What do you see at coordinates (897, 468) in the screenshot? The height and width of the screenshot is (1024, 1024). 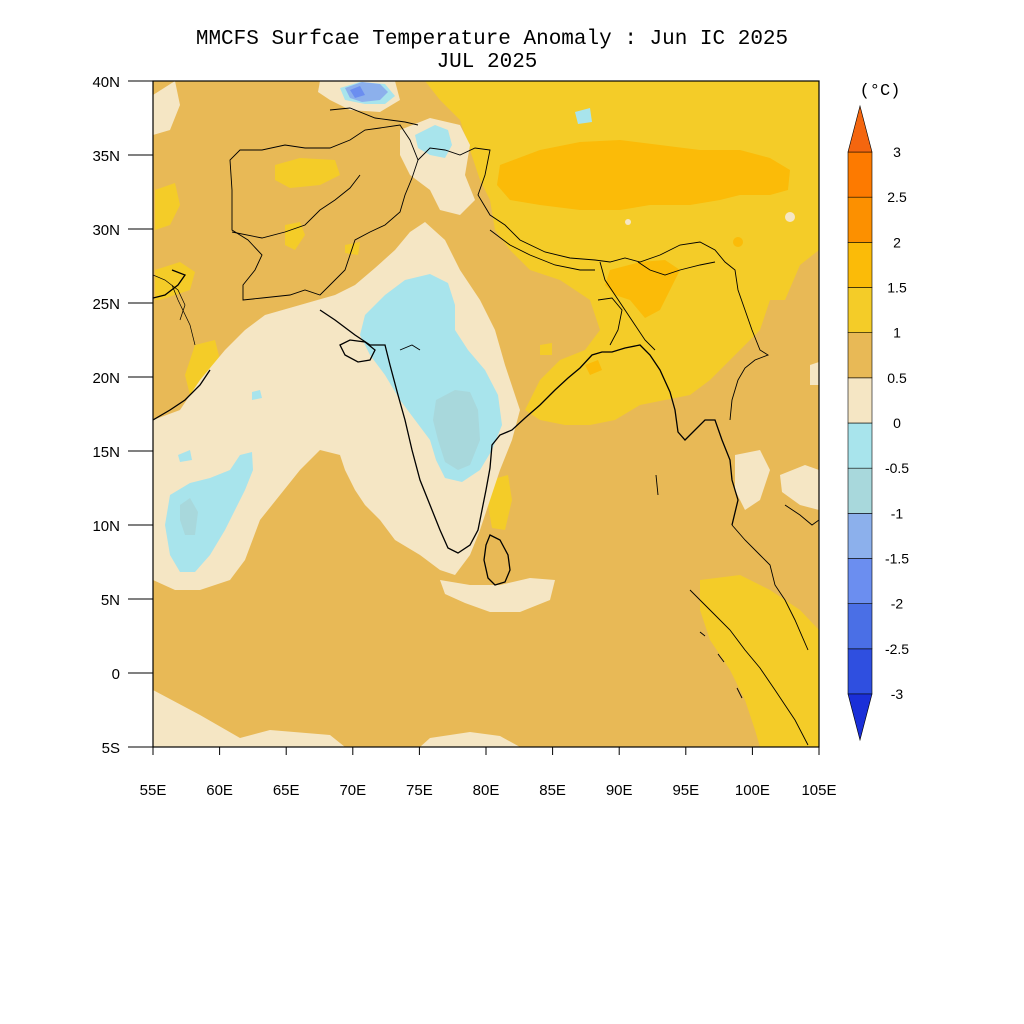 I see `colorbar-level-label: -0.5` at bounding box center [897, 468].